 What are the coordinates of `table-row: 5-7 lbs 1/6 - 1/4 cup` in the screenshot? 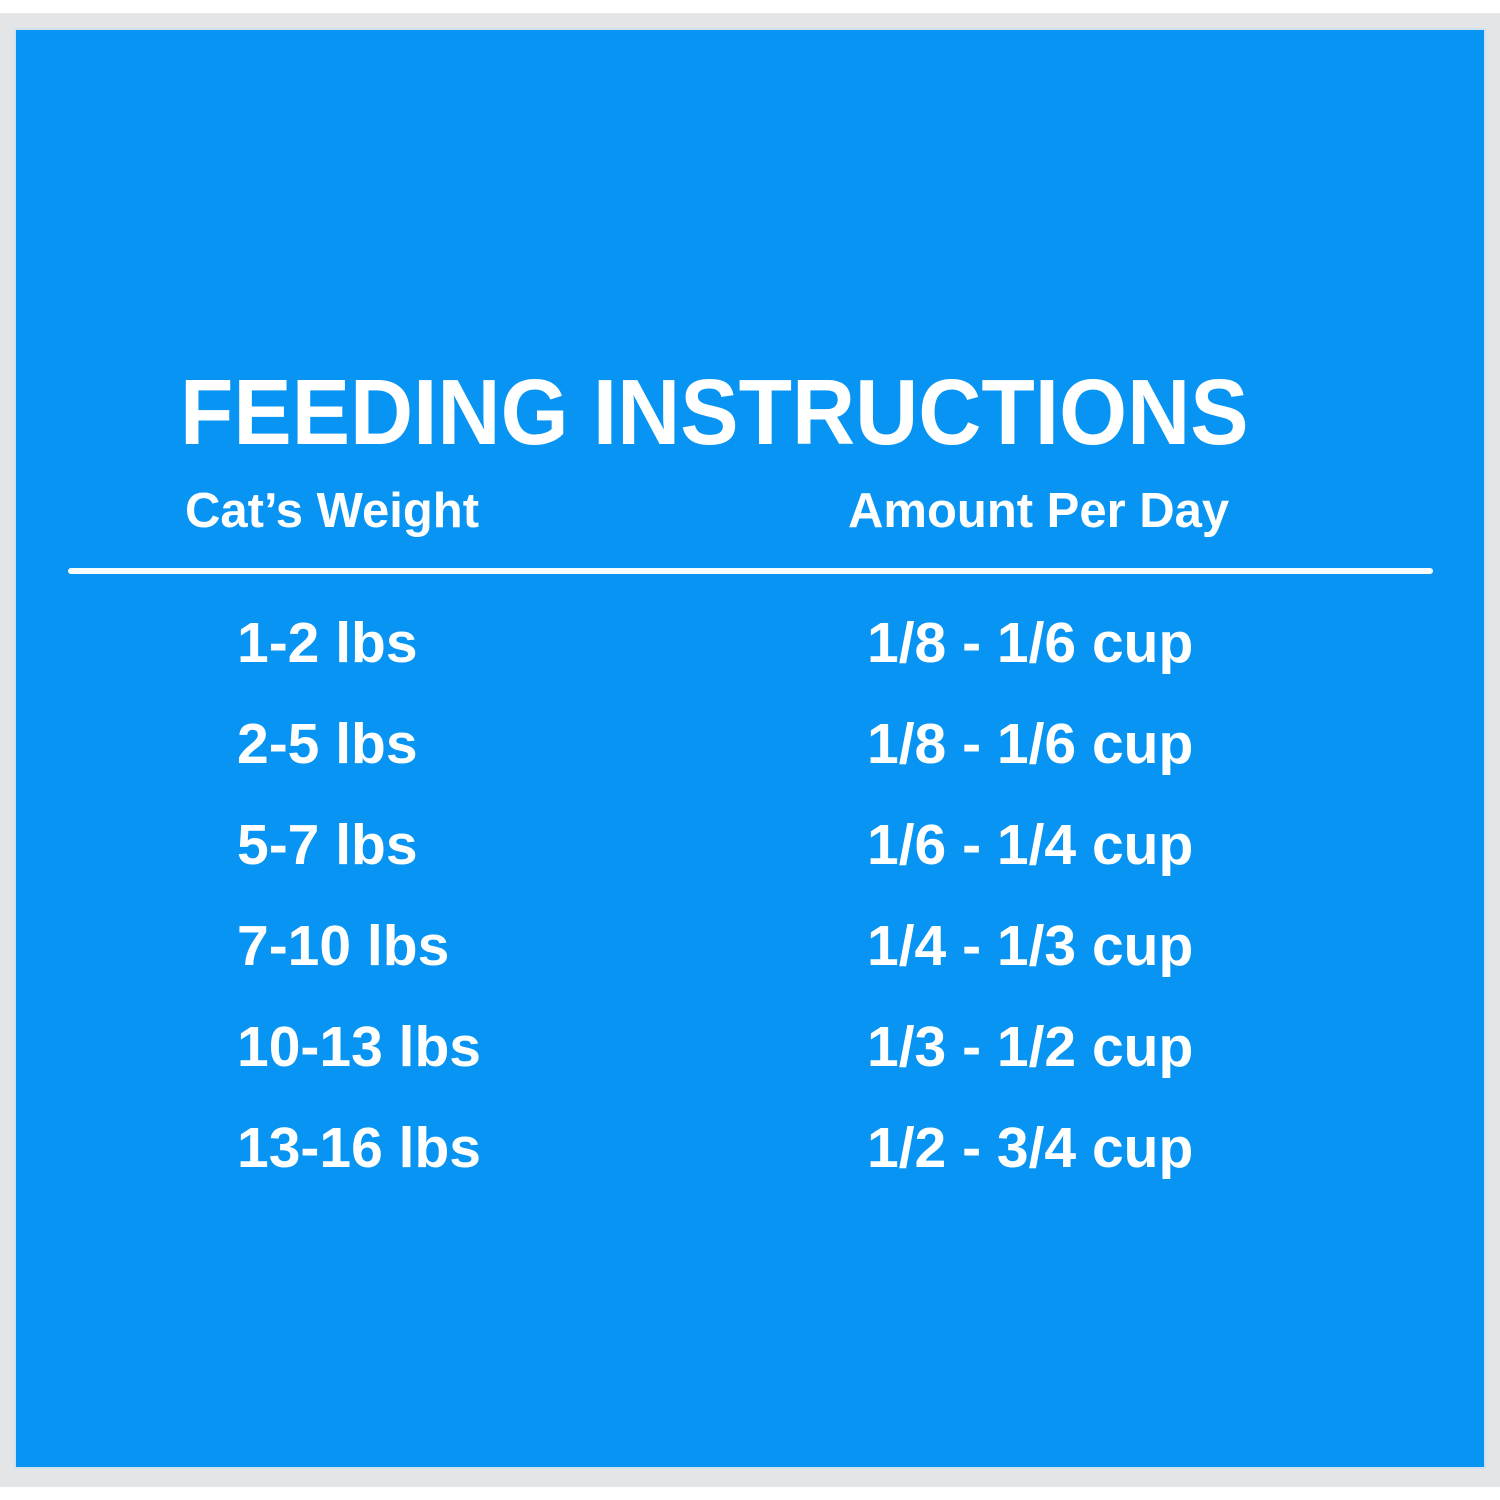 It's located at (750, 847).